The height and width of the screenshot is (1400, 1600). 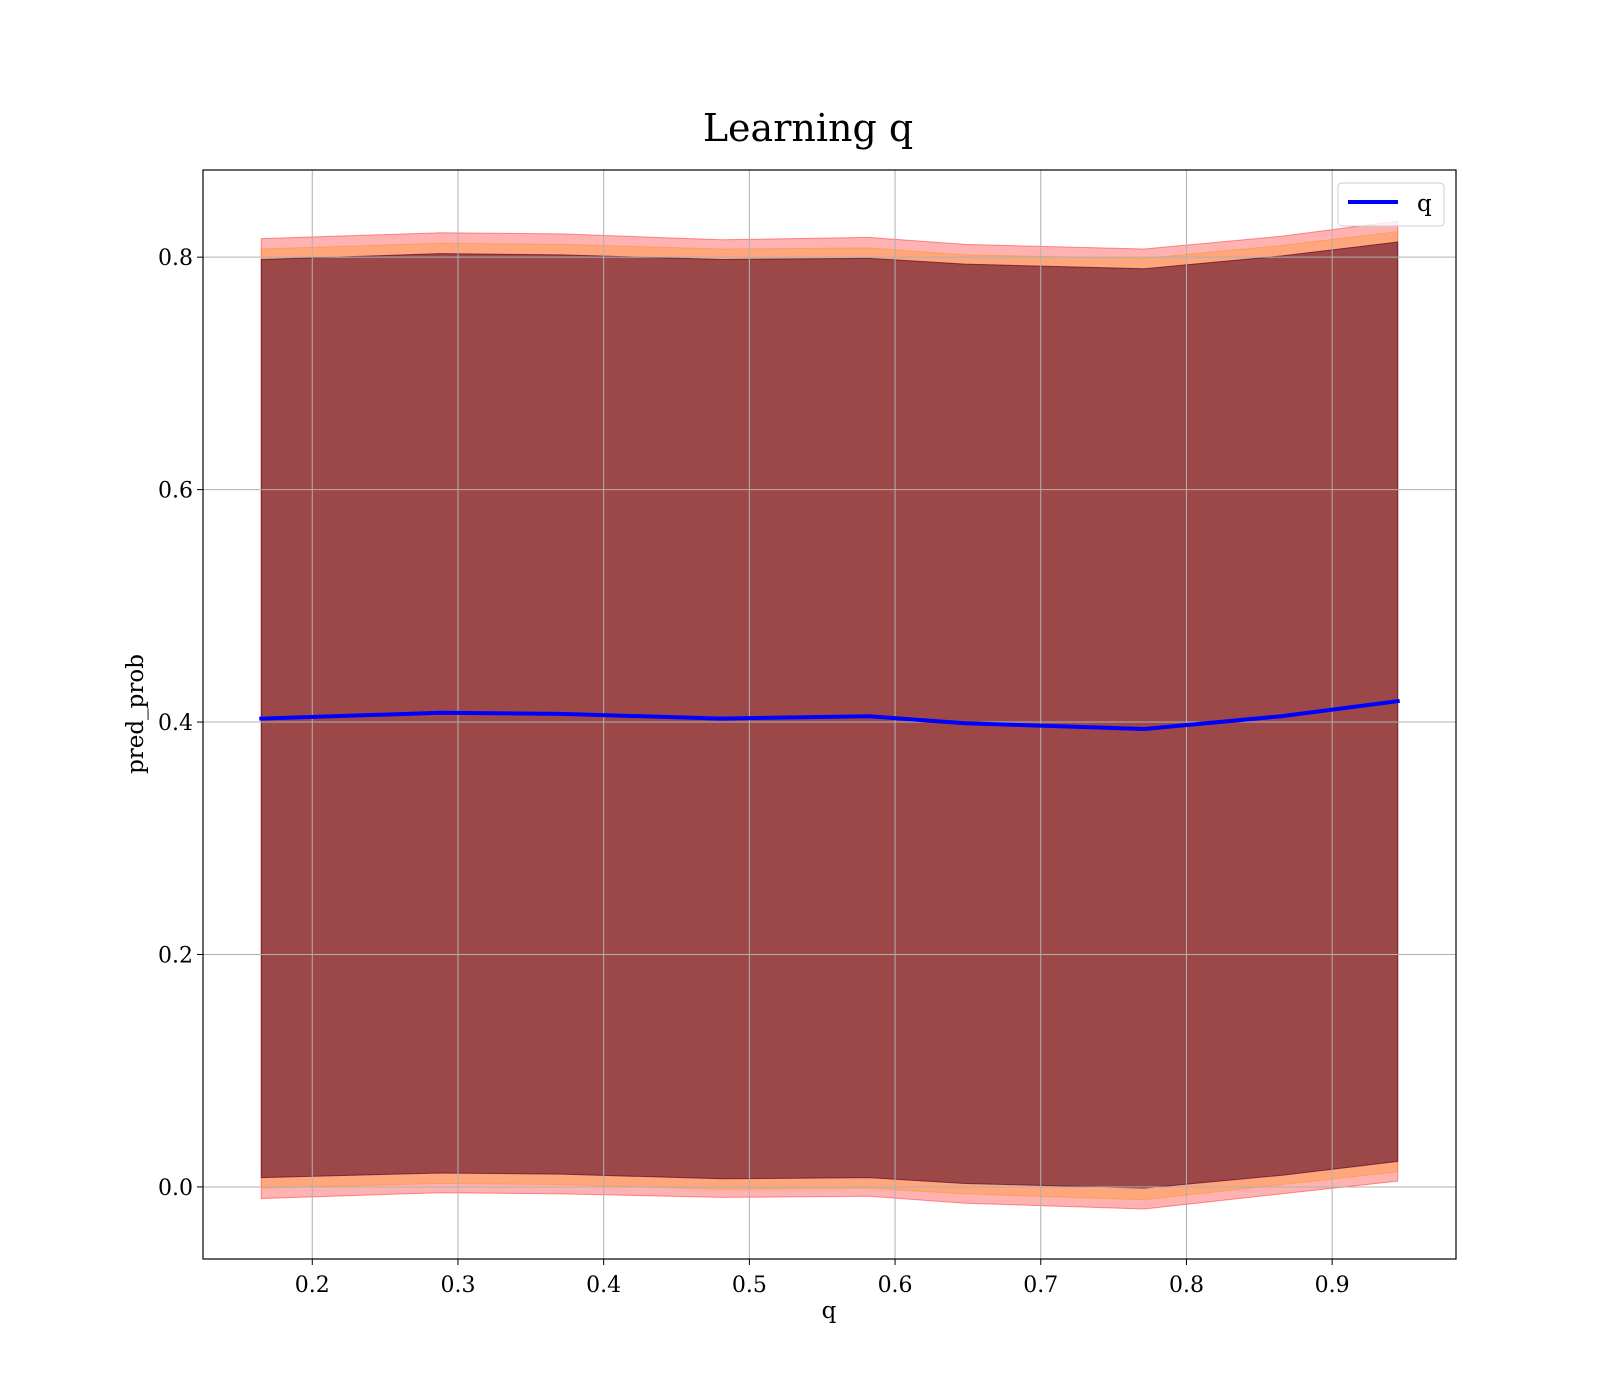 What do you see at coordinates (1424, 204) in the screenshot?
I see `legend-entry-label: q` at bounding box center [1424, 204].